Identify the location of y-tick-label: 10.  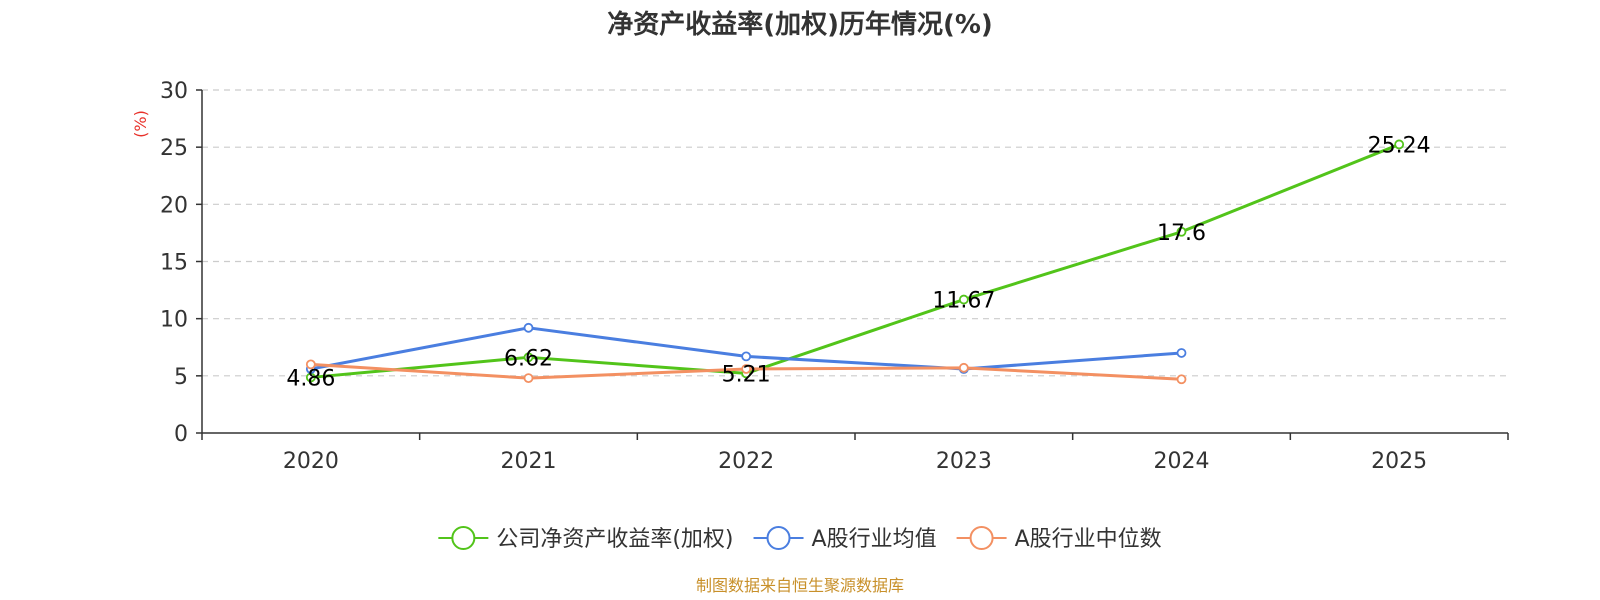
(174, 320).